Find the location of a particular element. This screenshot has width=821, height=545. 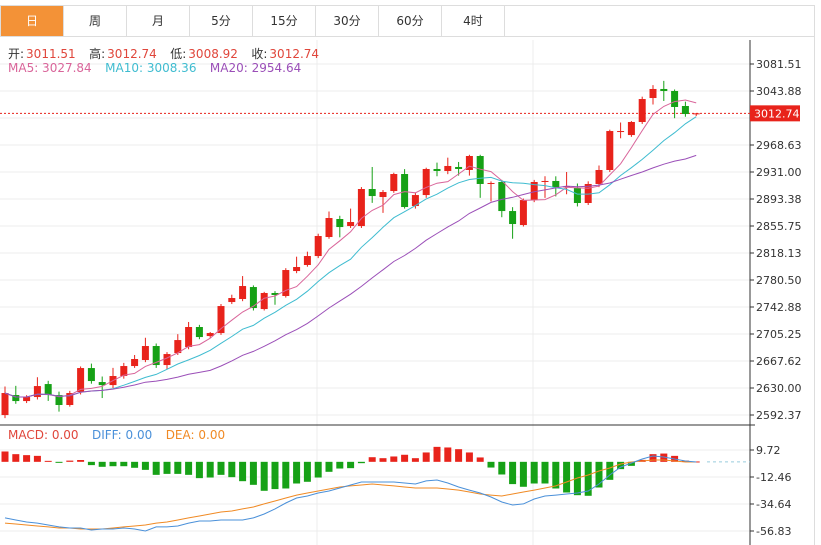

tab-4hour: 4时 is located at coordinates (473, 21).